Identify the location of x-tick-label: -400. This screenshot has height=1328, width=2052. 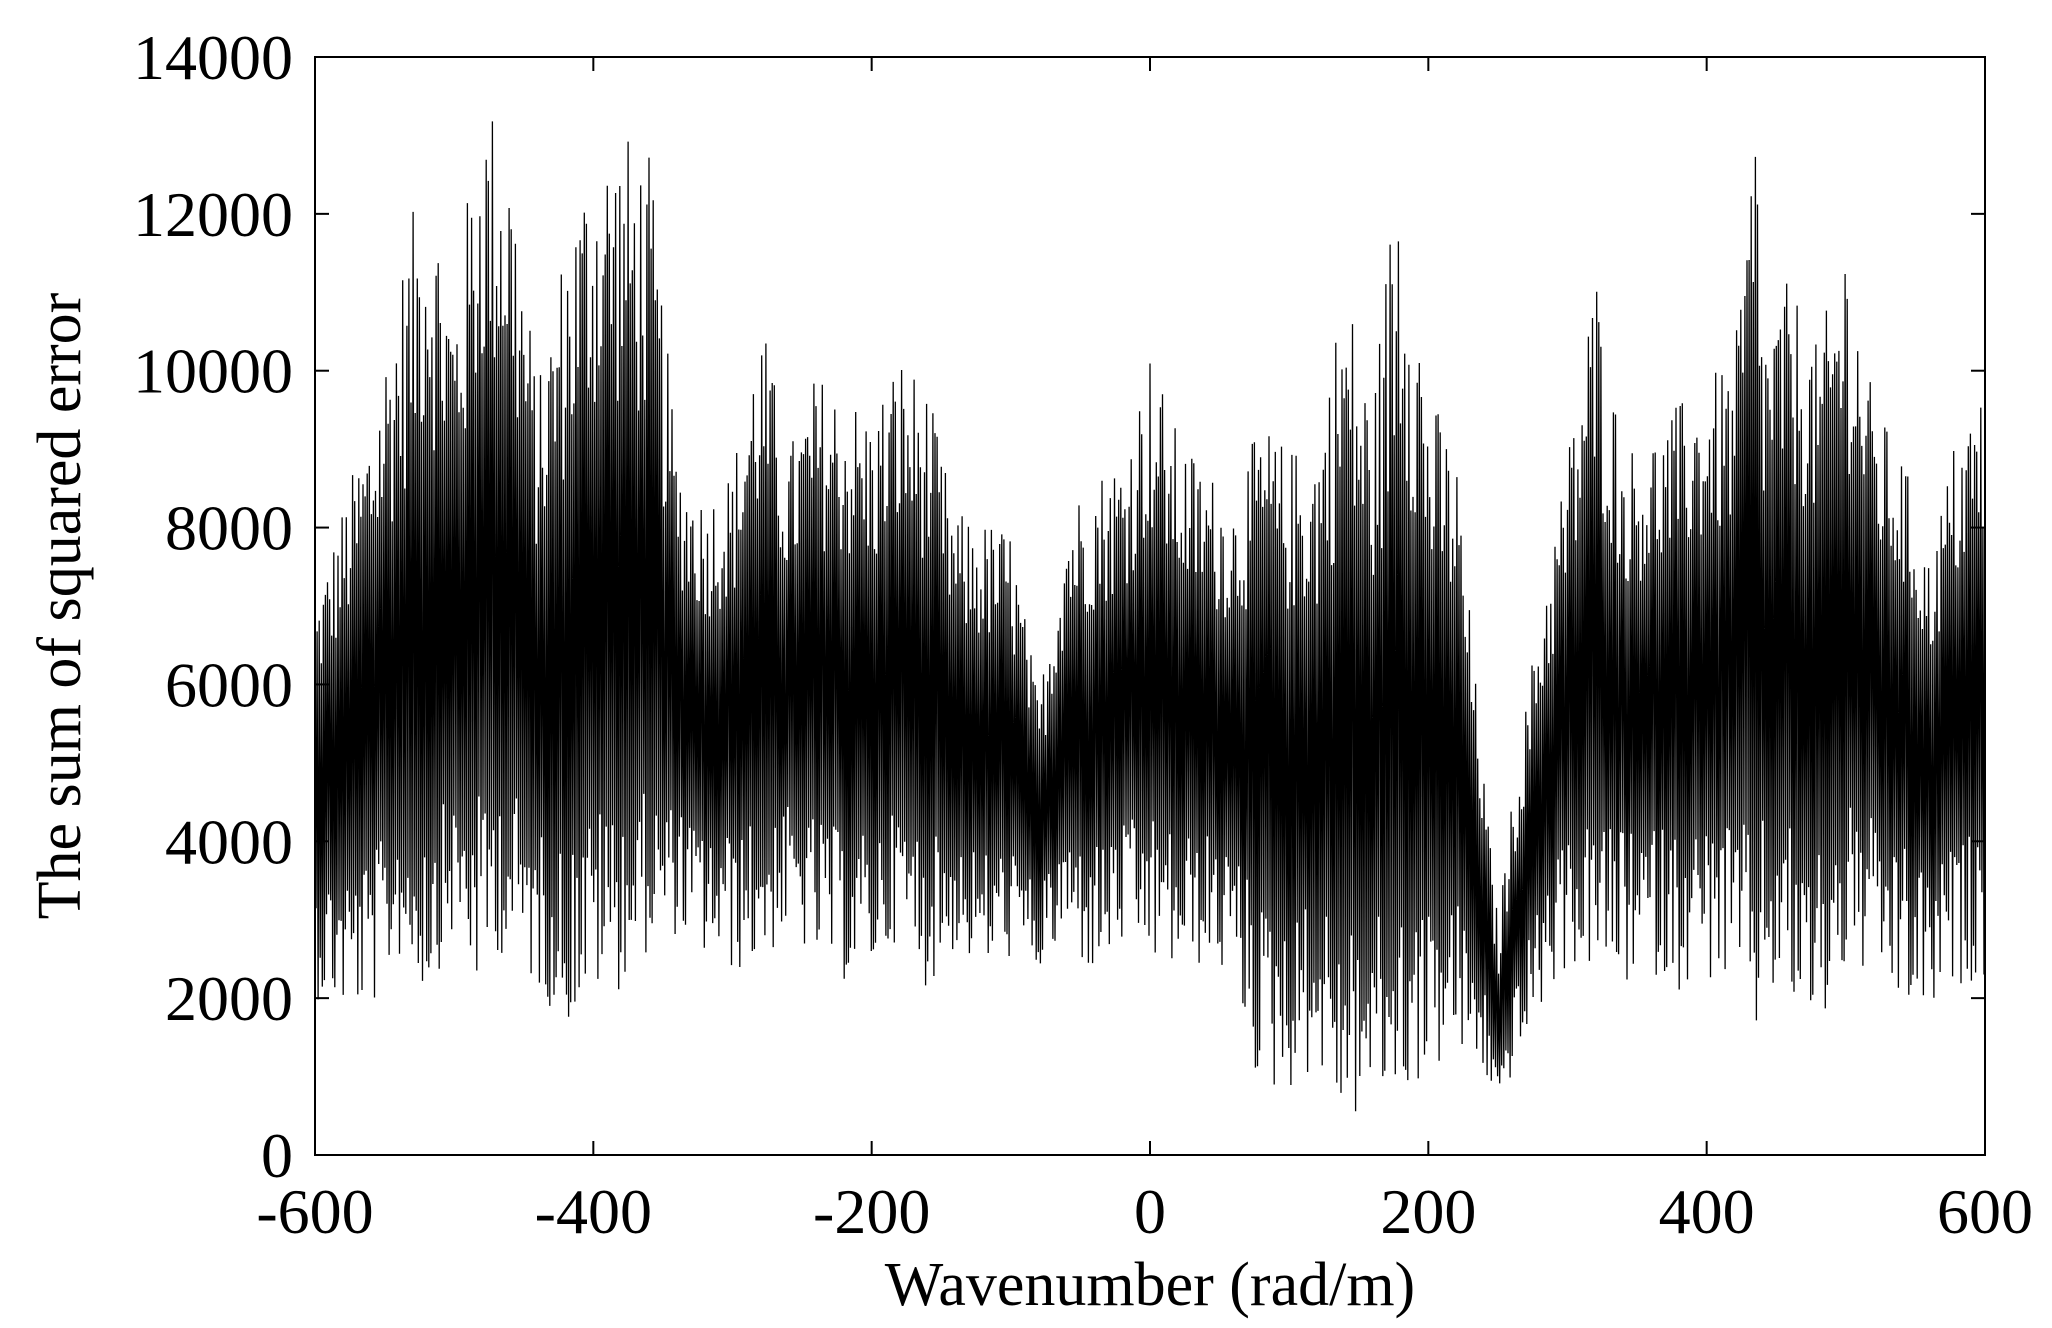
(593, 1211).